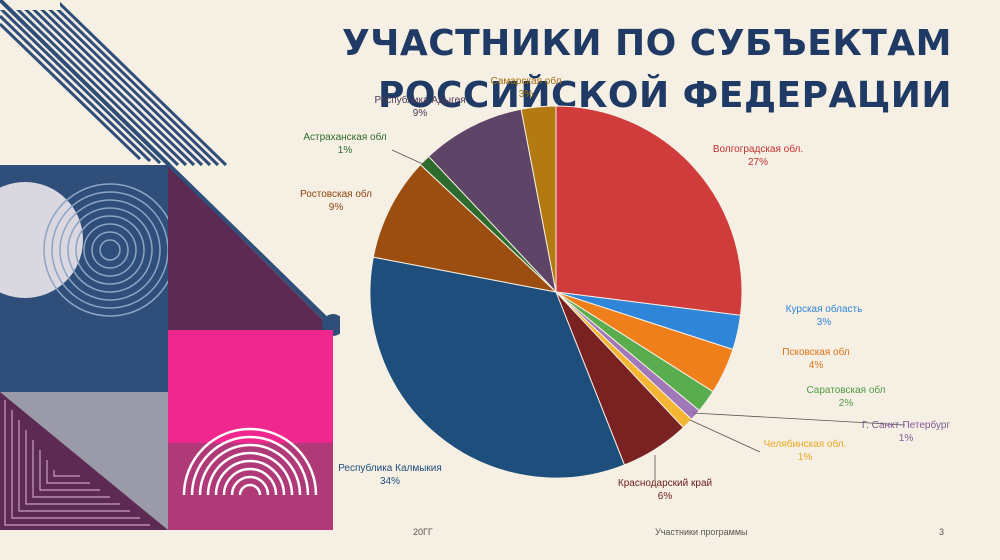  Describe the element at coordinates (250, 386) in the screenshot. I see `pink-panel` at that location.